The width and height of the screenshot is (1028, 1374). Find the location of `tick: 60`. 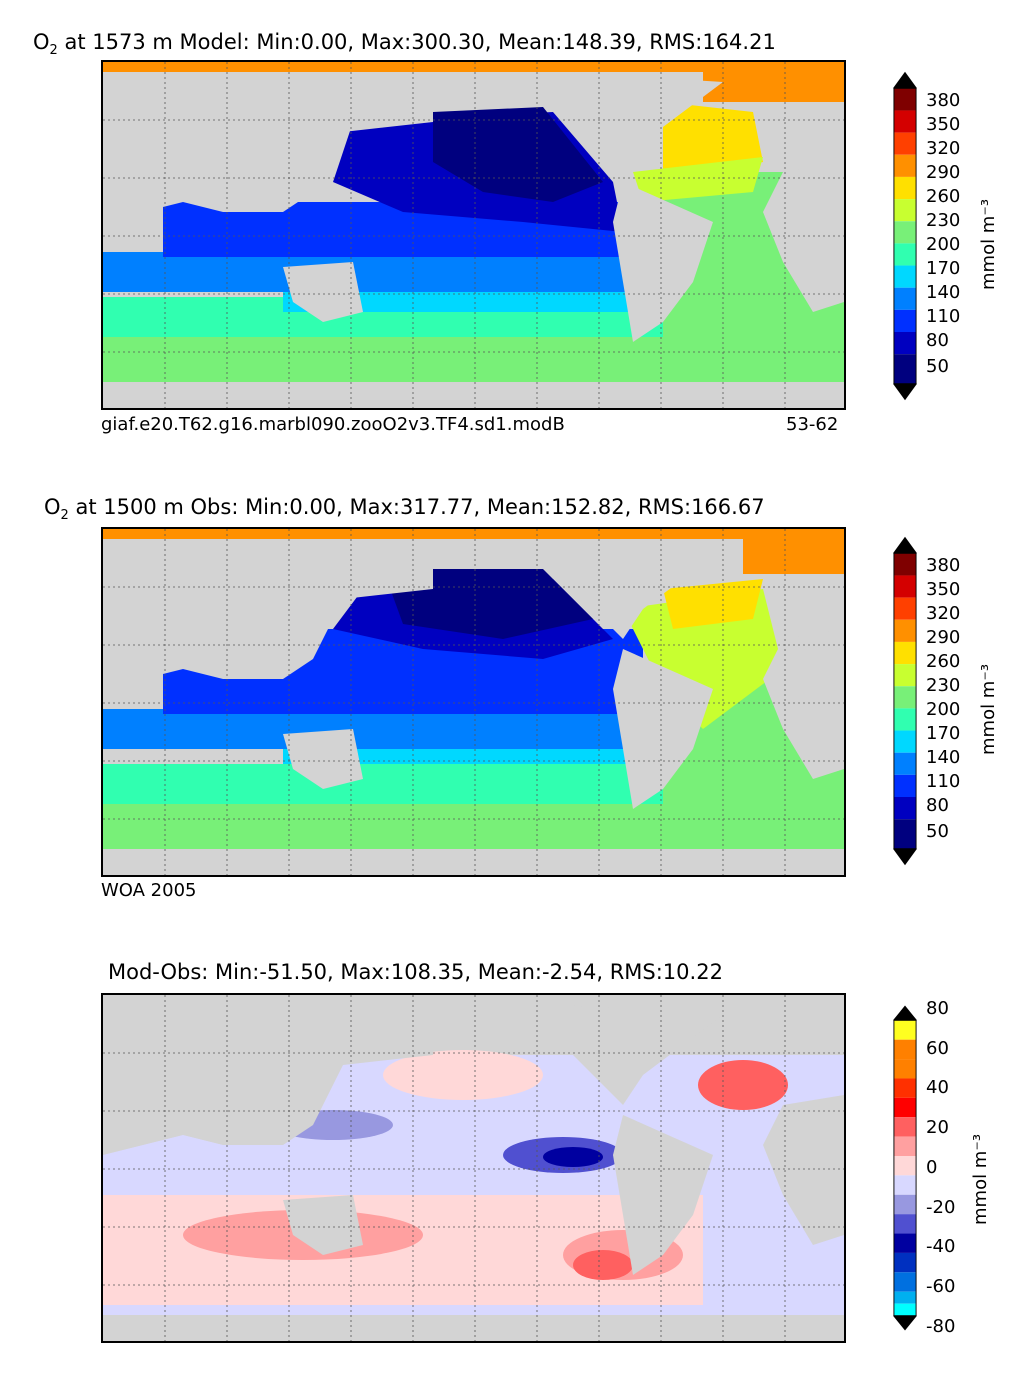

tick: 60 is located at coordinates (937, 1048).